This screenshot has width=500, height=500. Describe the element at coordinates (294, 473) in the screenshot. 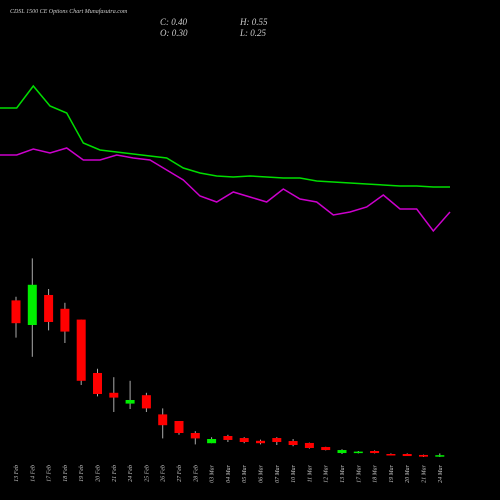

I see `x-tick-label: 10 Mar` at that location.